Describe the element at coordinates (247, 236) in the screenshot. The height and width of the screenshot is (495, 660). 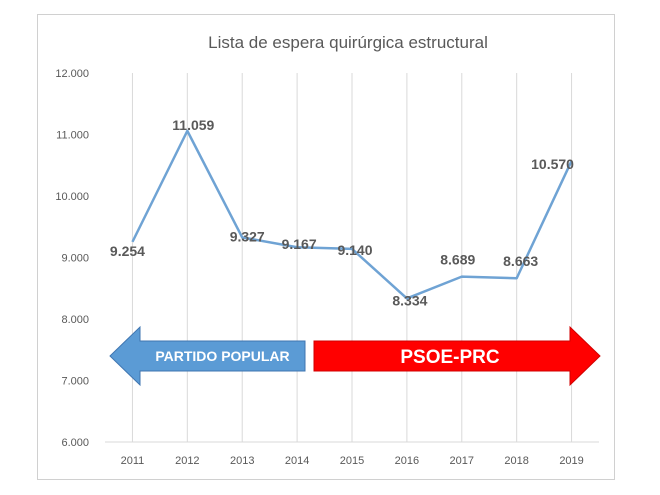
I see `data-label: 9.327` at that location.